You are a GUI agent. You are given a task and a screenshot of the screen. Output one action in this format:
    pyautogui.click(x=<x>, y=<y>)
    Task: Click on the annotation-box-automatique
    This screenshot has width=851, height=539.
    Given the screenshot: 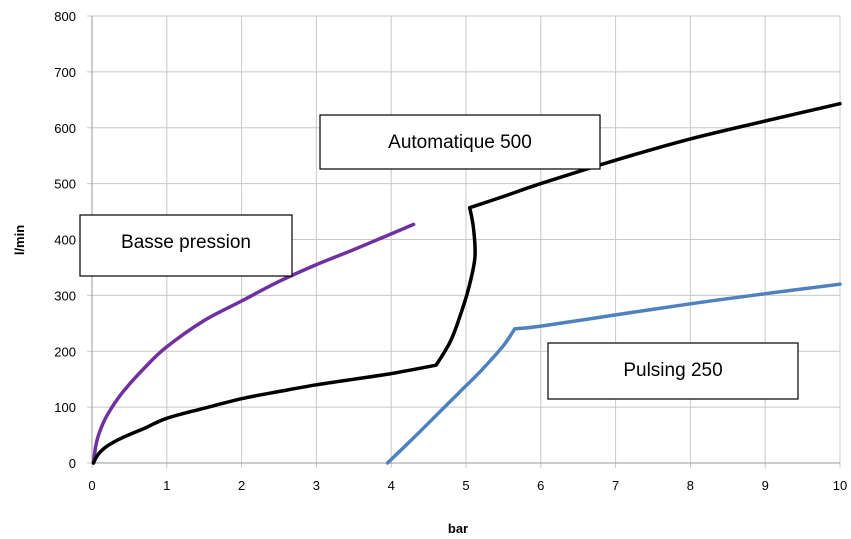 What is the action you would take?
    pyautogui.click(x=460, y=142)
    